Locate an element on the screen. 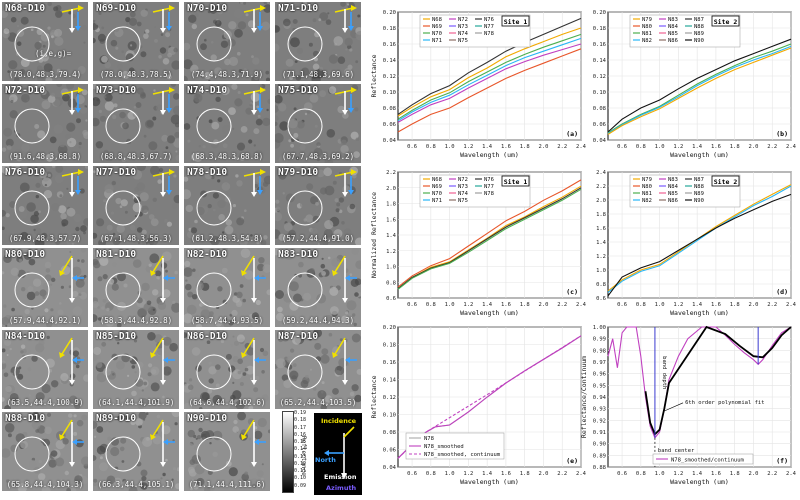  panel-label: (a) is located at coordinates (572, 134).